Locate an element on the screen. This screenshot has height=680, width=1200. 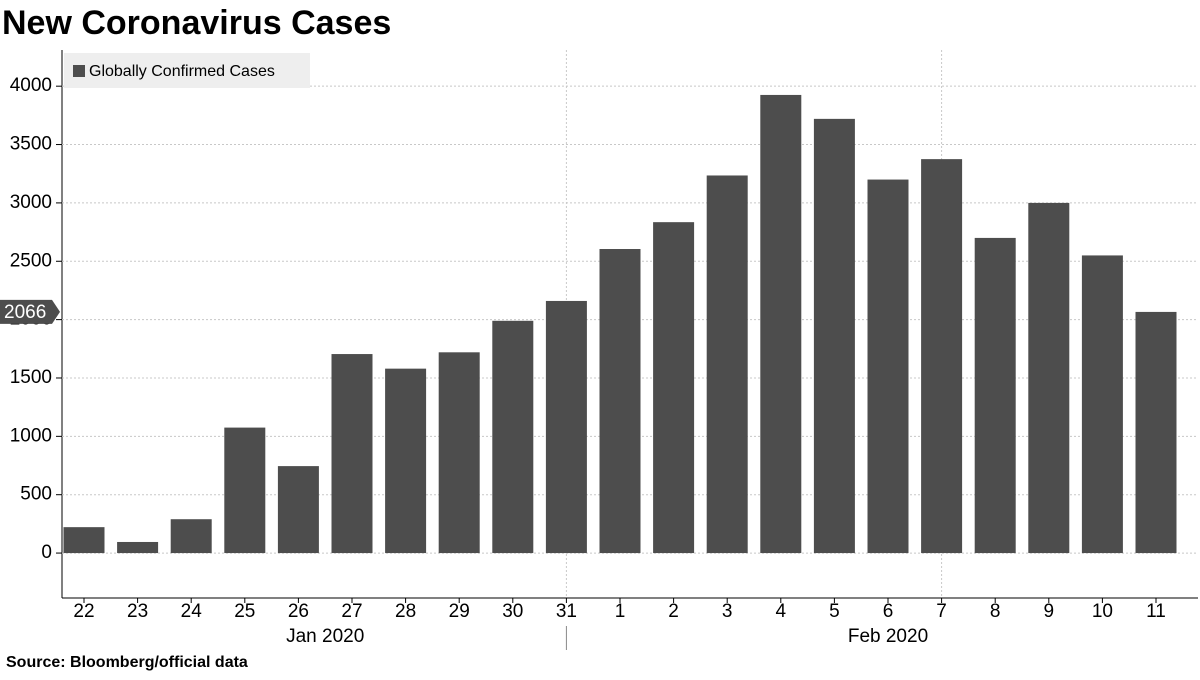
x-tick-label: 7 is located at coordinates (941, 611).